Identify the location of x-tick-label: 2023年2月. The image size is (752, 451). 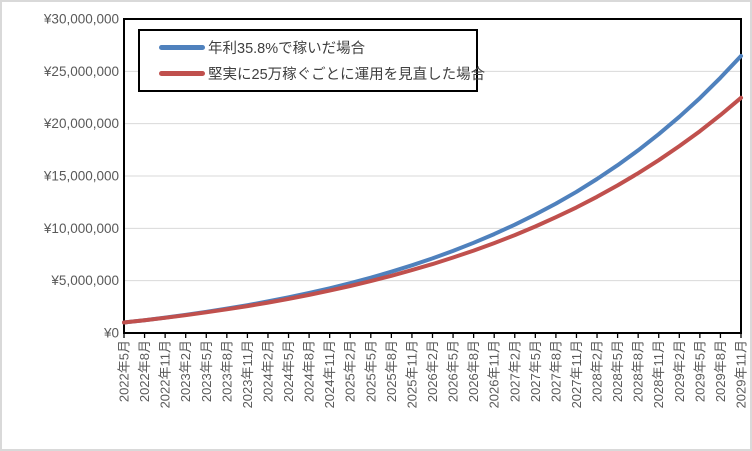
(185, 371).